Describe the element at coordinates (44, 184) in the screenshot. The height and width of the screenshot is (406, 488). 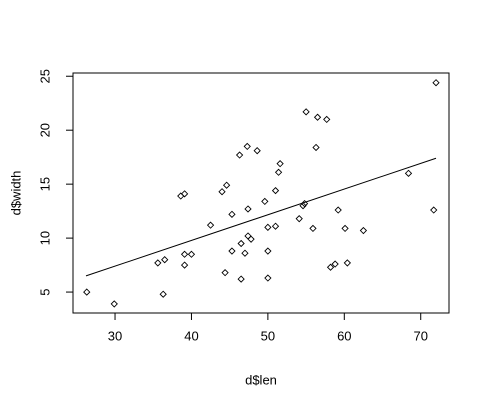
I see `y-tick-label: 15` at that location.